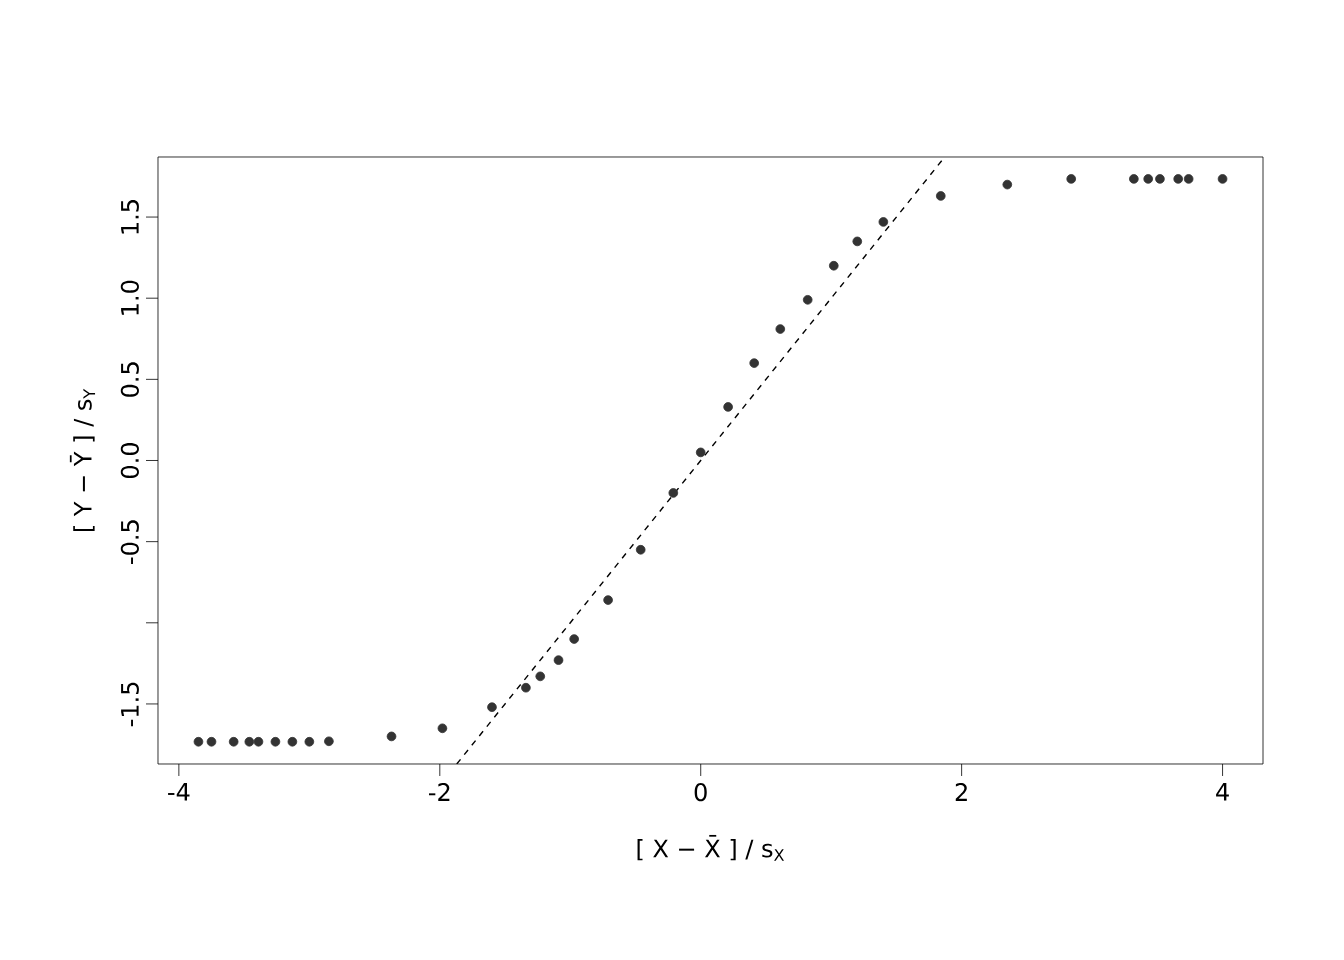 The image size is (1344, 960). Describe the element at coordinates (129, 379) in the screenshot. I see `y-tick-label: 0.5` at that location.